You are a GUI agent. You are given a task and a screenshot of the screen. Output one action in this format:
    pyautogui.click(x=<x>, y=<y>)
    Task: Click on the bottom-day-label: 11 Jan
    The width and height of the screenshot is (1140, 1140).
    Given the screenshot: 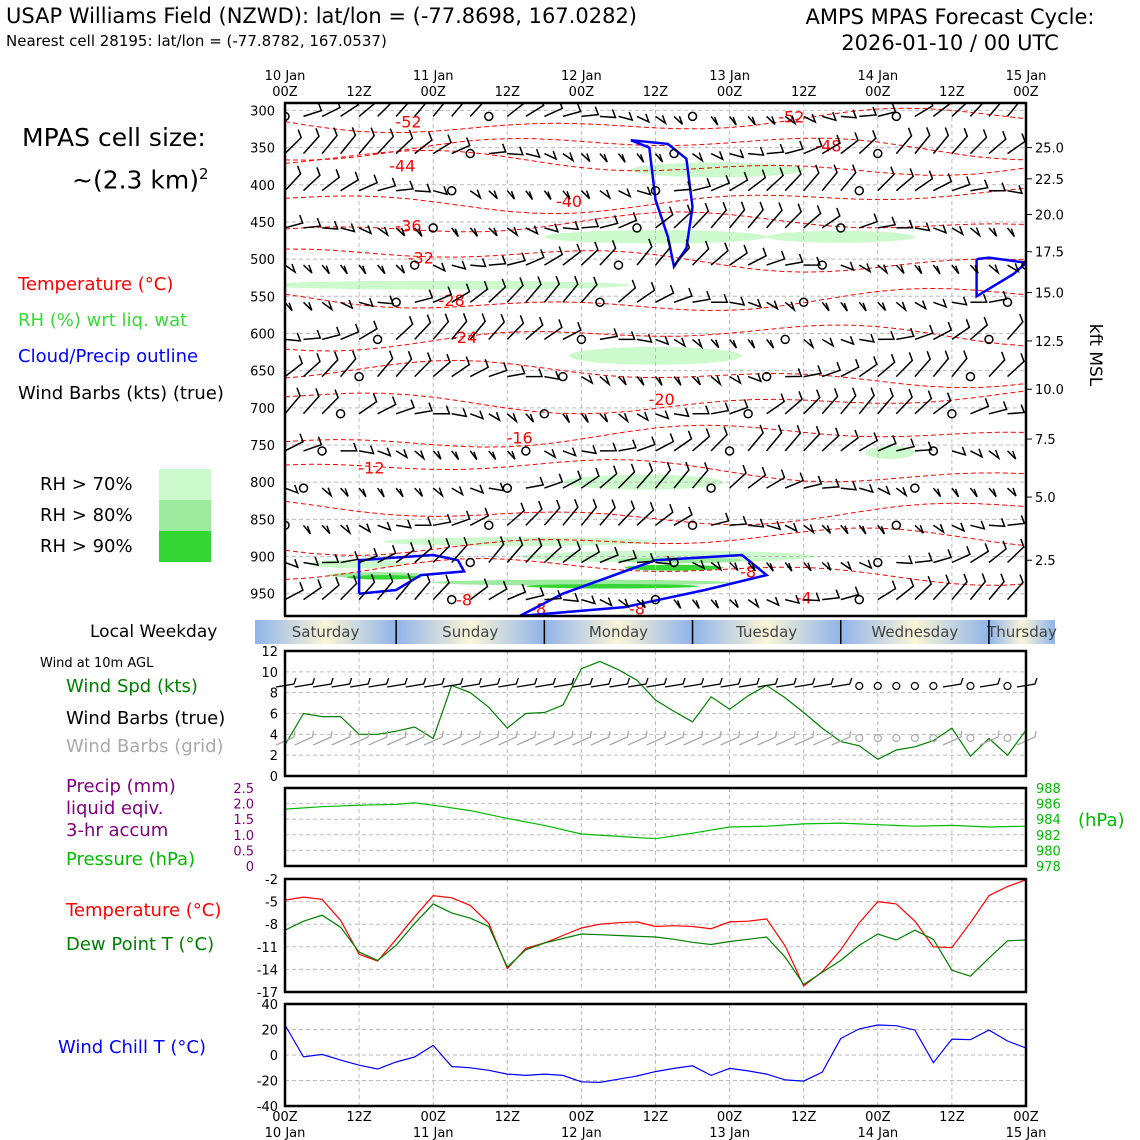 What is the action you would take?
    pyautogui.click(x=433, y=1133)
    